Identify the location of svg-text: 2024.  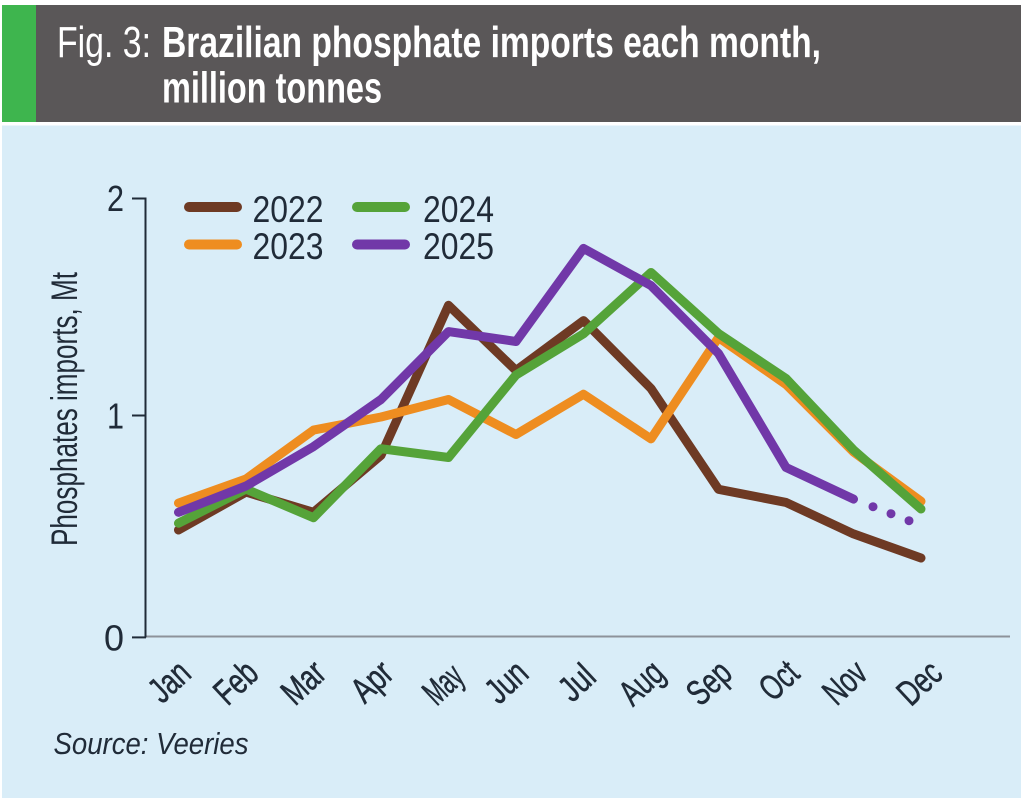
(458, 209).